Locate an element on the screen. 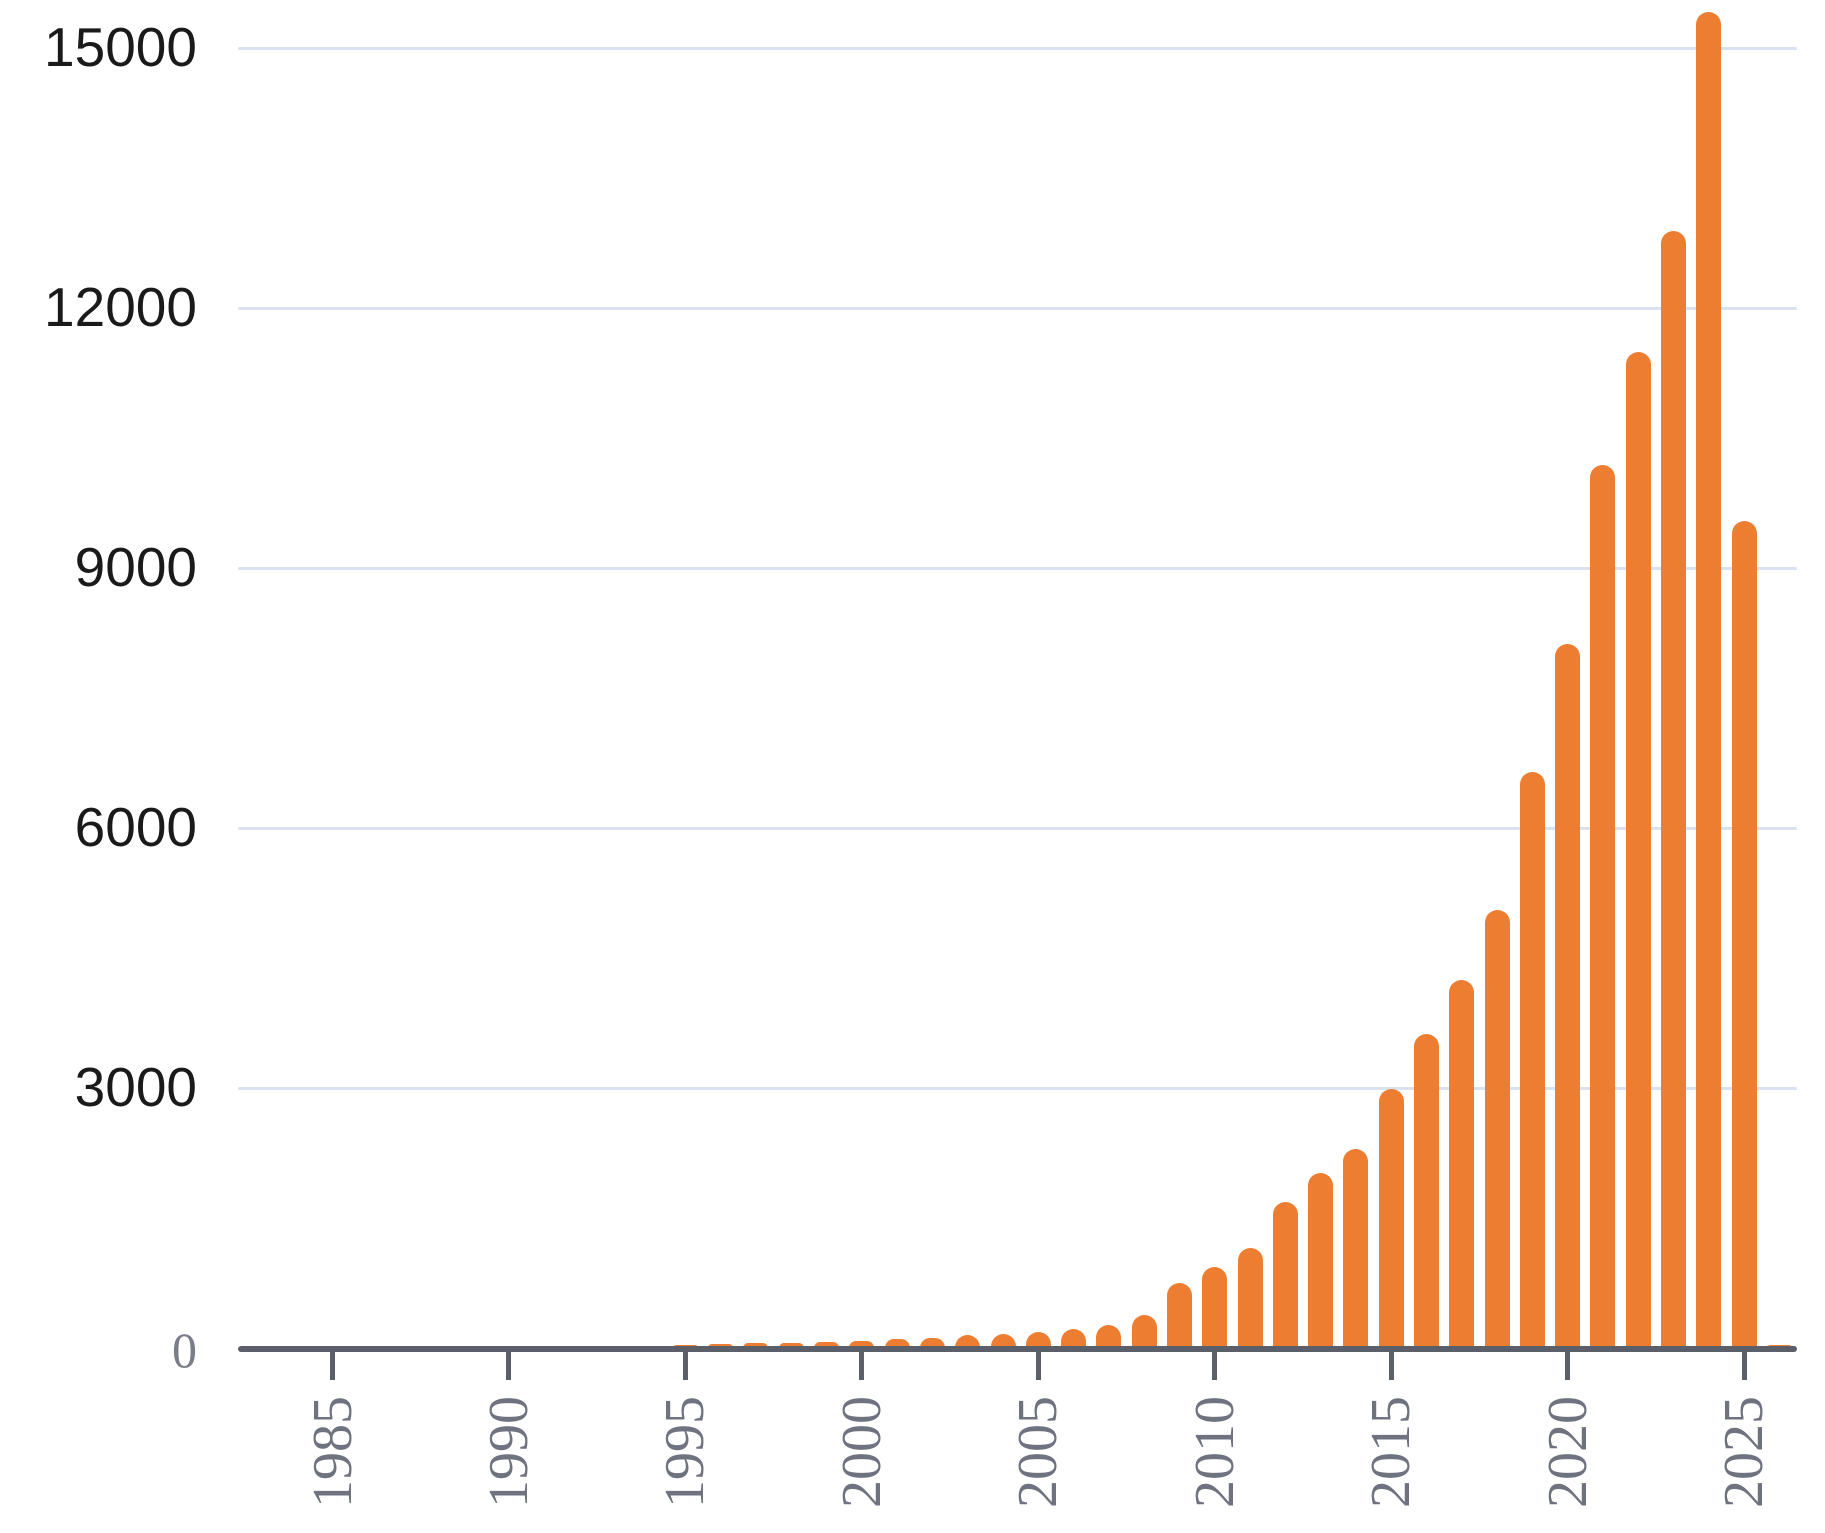 This screenshot has height=1533, width=1825. x-axis-label-2000: 2000 is located at coordinates (861, 1452).